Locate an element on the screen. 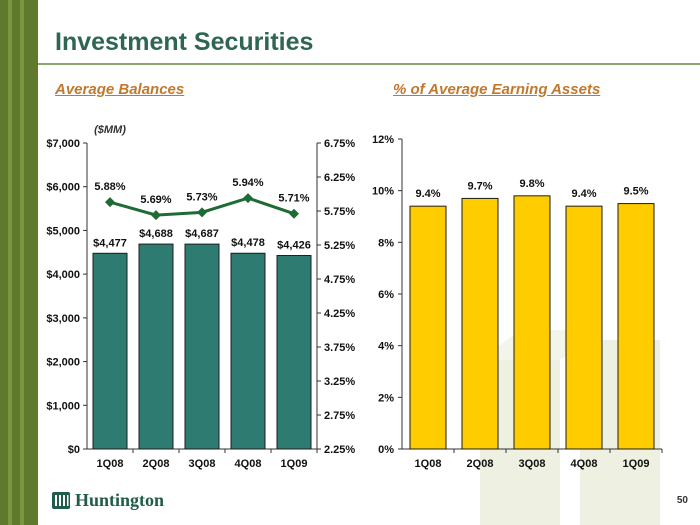 The image size is (700, 525). yield-label: 5.71% is located at coordinates (293, 199).